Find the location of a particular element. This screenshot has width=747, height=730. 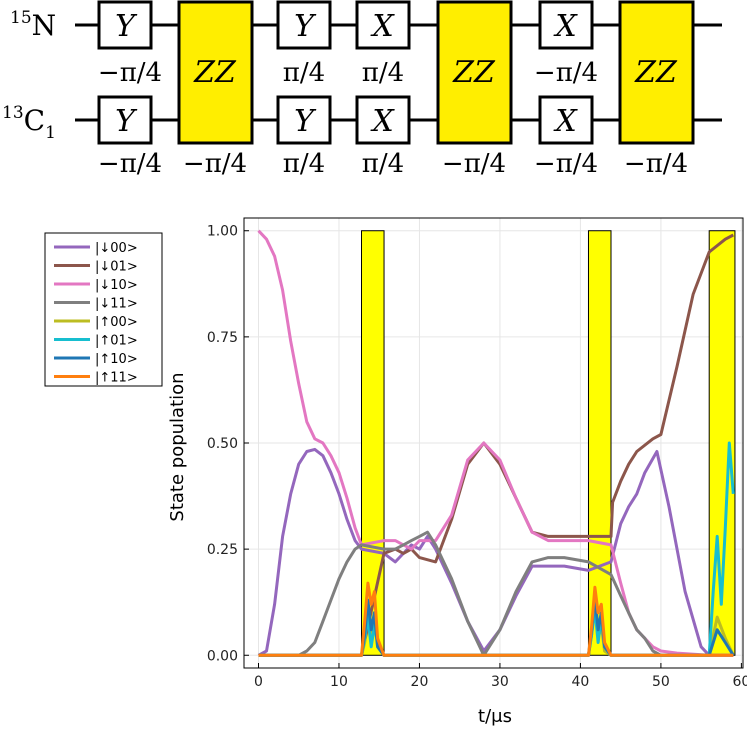

x-tick-label: 50 is located at coordinates (661, 682).